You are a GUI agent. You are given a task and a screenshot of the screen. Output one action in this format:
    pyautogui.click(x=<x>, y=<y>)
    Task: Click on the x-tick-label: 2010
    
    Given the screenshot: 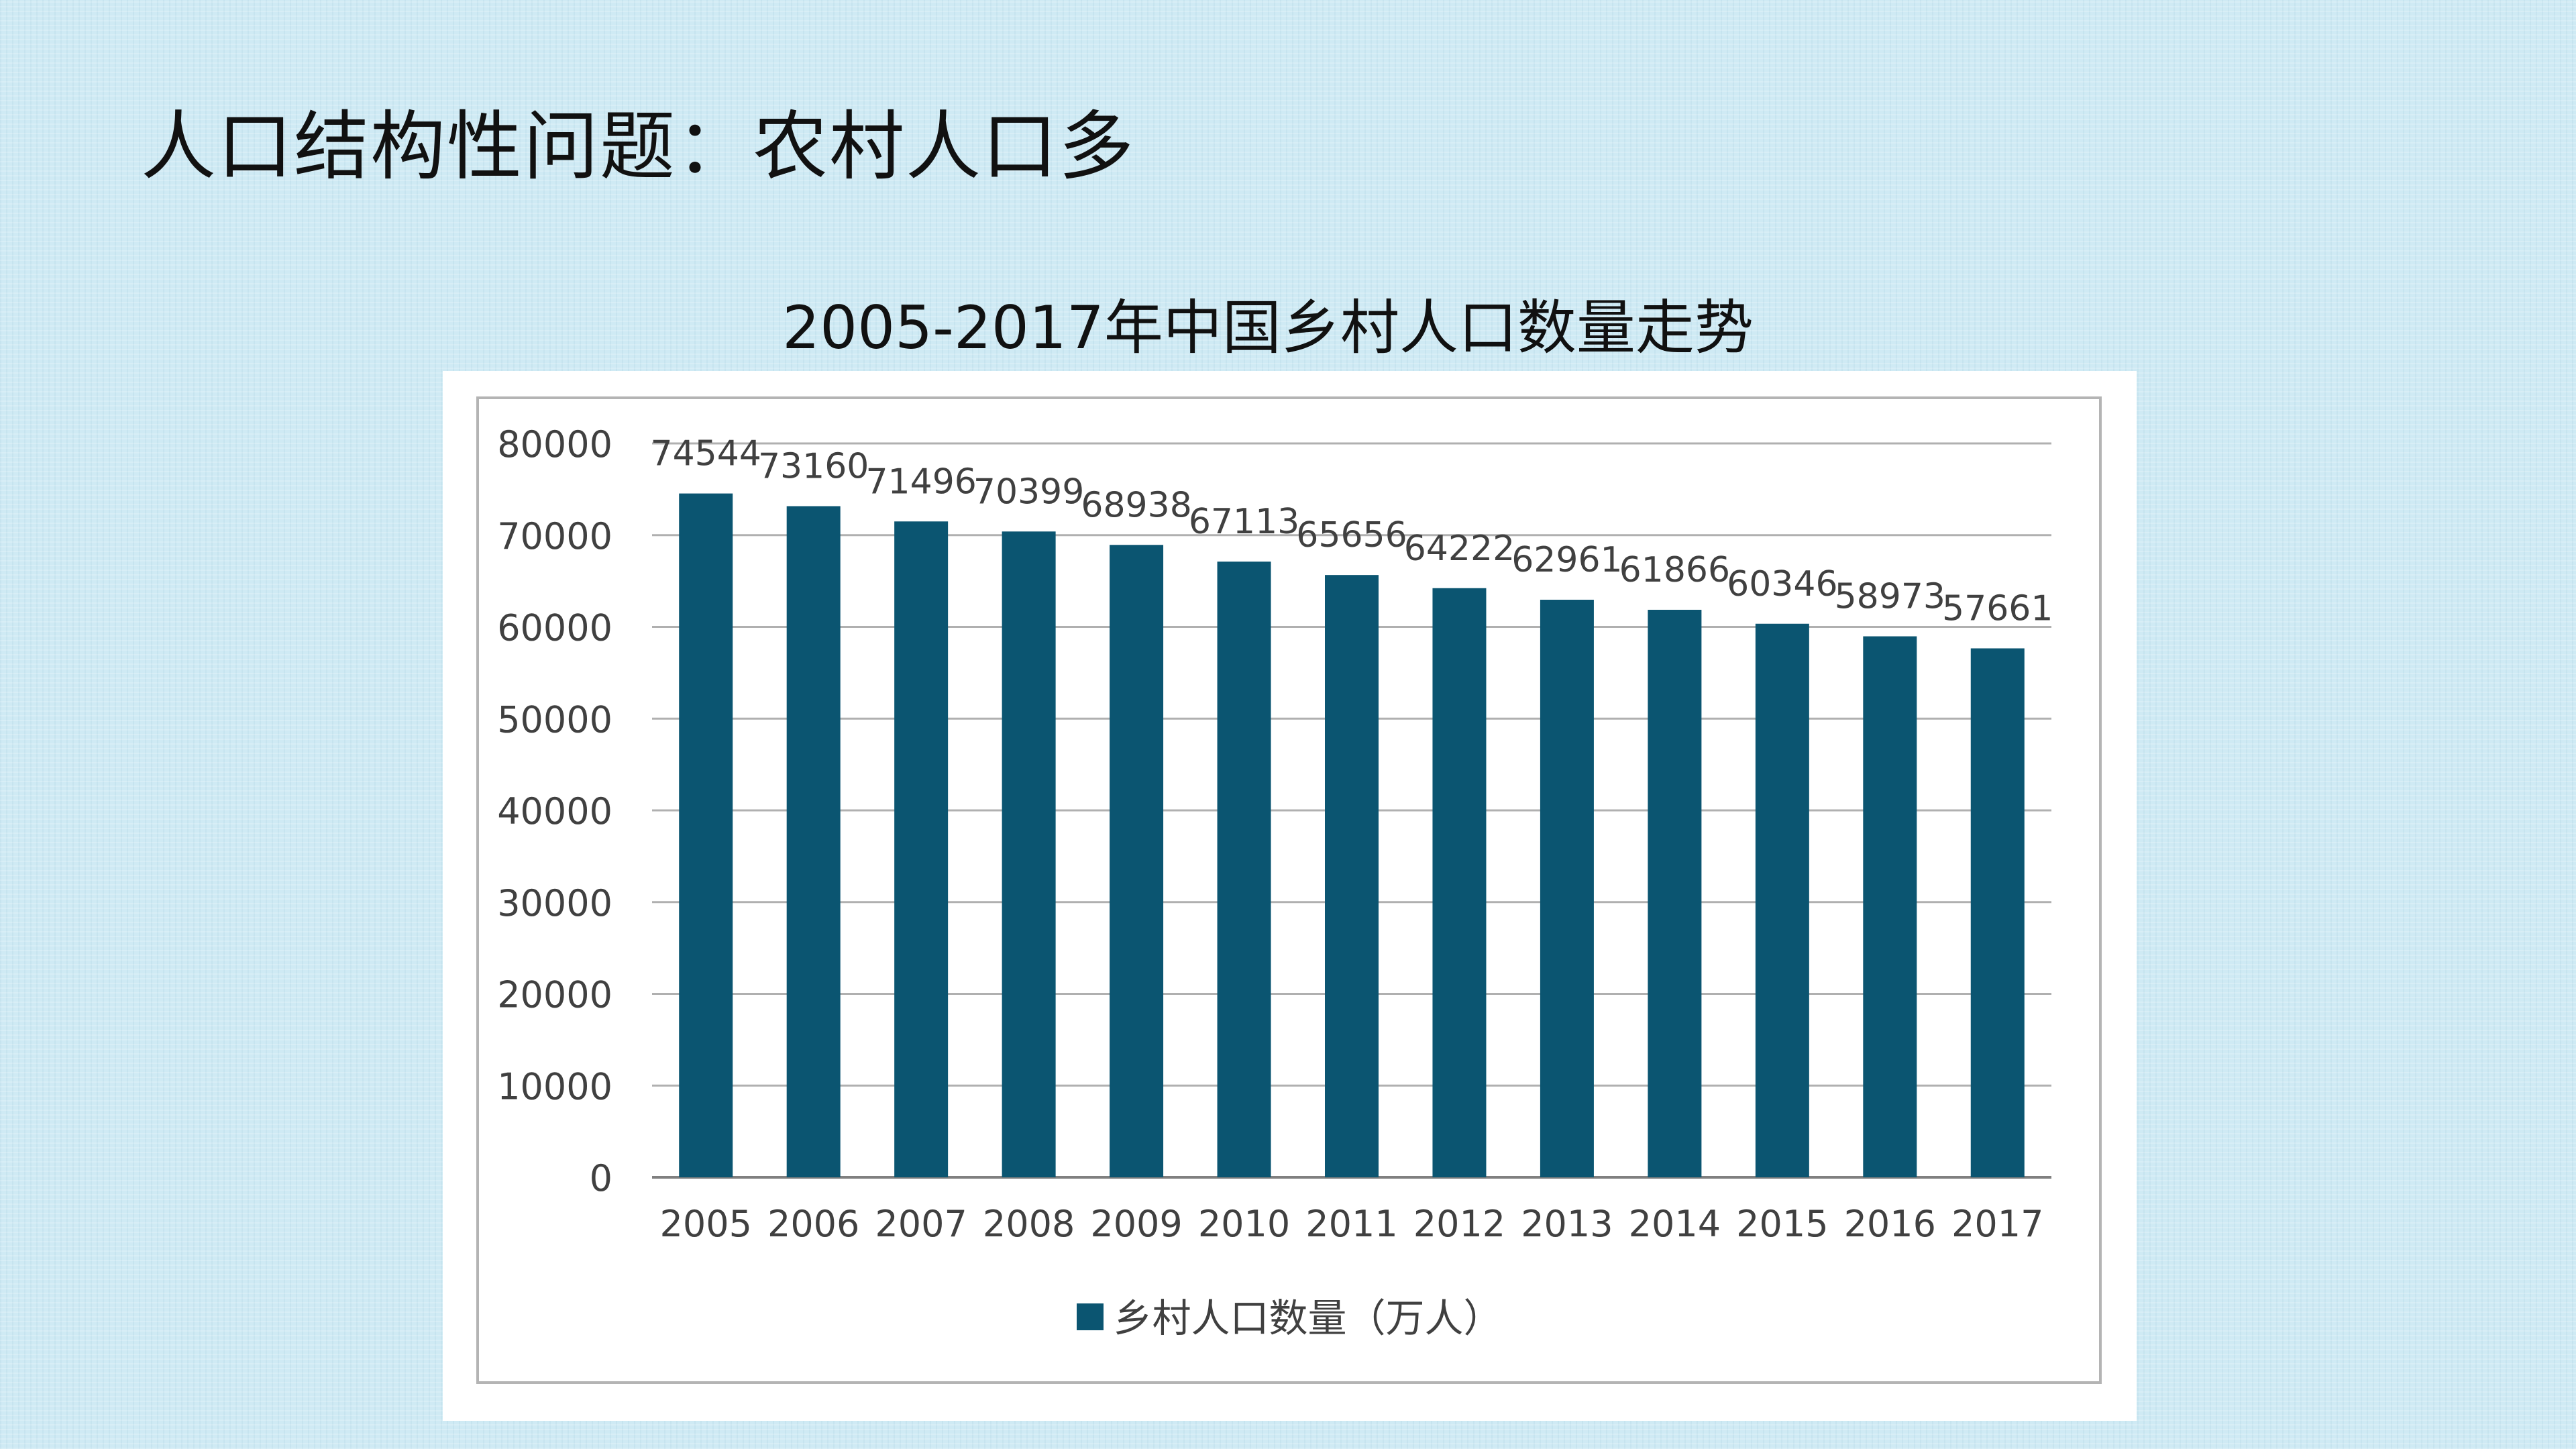 What is the action you would take?
    pyautogui.click(x=1244, y=1224)
    